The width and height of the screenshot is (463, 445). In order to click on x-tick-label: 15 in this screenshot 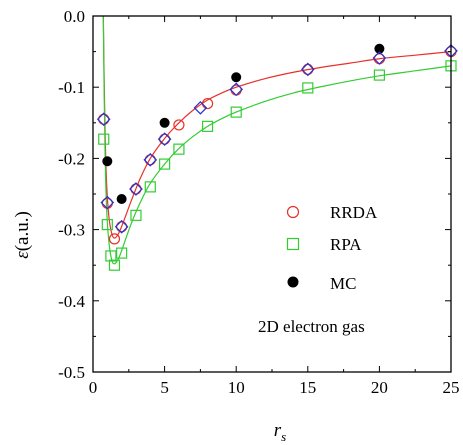, I will do `click(307, 387)`.